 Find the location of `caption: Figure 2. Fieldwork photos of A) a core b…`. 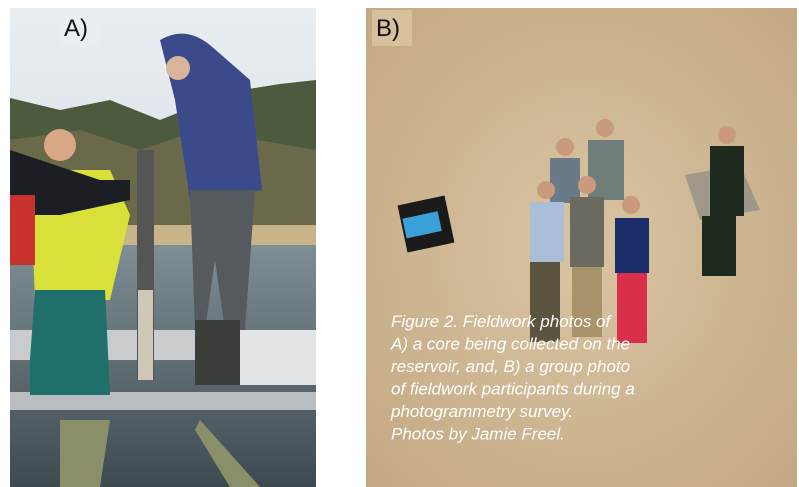

caption: Figure 2. Fieldwork photos of A) a core b… is located at coordinates (512, 378).